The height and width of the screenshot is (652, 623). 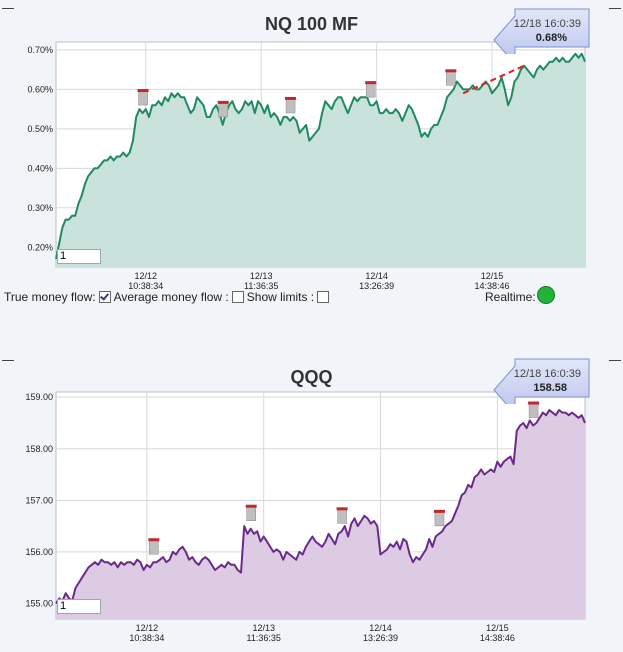 What do you see at coordinates (550, 388) in the screenshot?
I see `callout-value: 158.58` at bounding box center [550, 388].